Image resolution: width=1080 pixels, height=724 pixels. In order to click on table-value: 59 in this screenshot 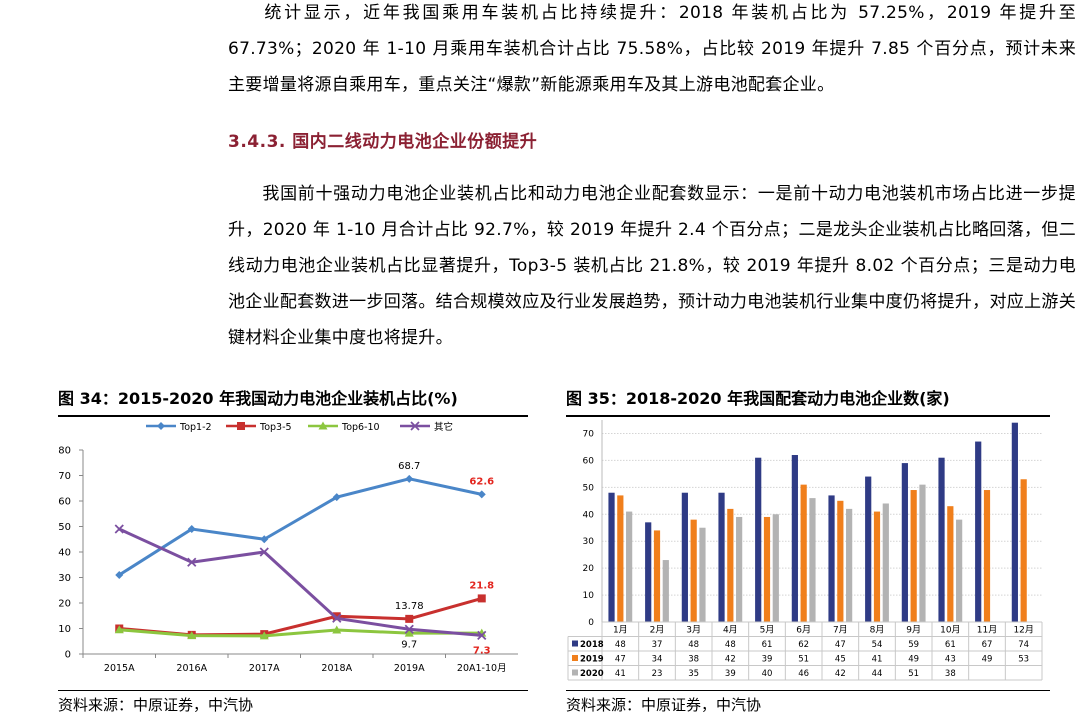, I will do `click(913, 645)`.